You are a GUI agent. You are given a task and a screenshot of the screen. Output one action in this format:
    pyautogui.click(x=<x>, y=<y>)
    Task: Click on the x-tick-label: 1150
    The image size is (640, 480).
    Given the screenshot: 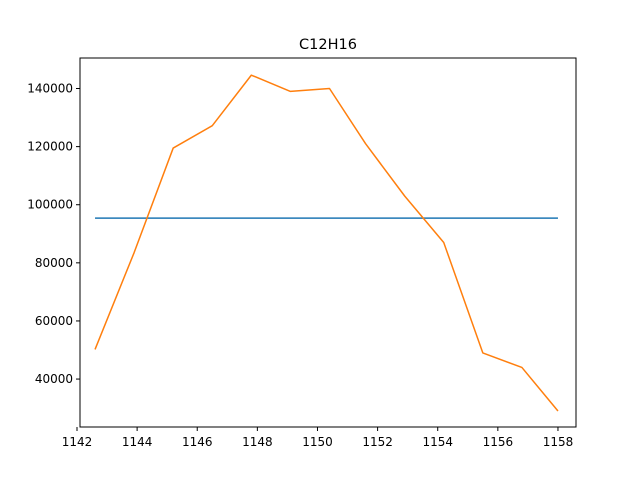 What is the action you would take?
    pyautogui.click(x=317, y=442)
    